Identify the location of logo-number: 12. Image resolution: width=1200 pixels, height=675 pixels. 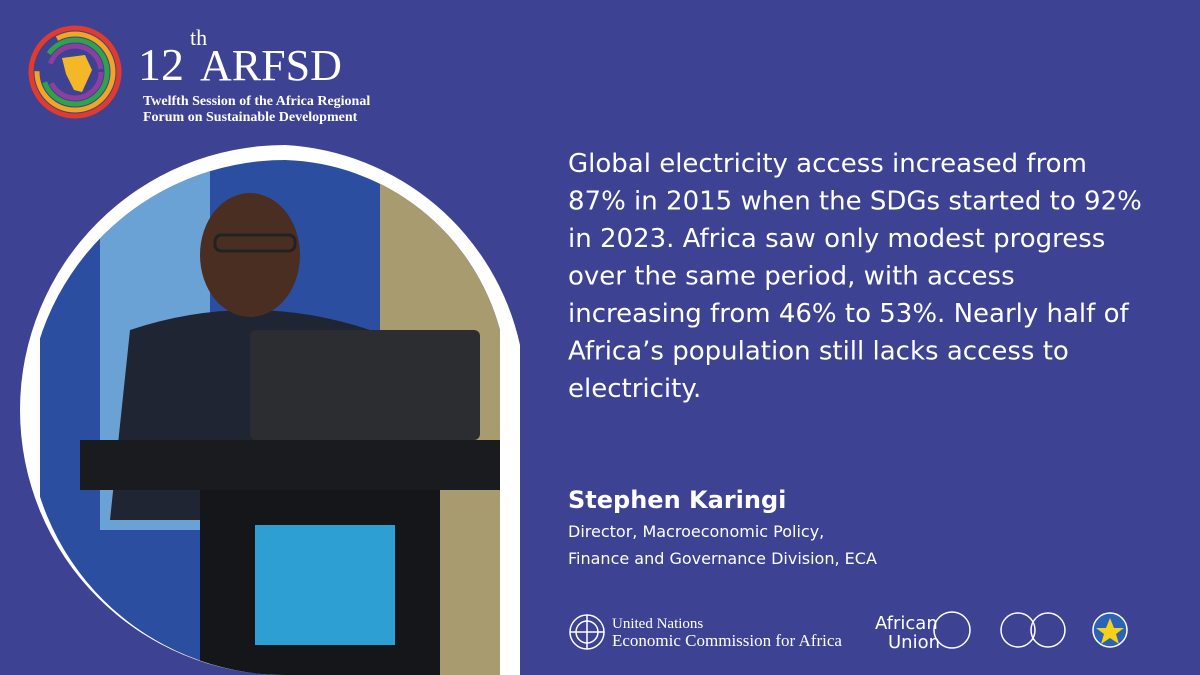
(161, 64).